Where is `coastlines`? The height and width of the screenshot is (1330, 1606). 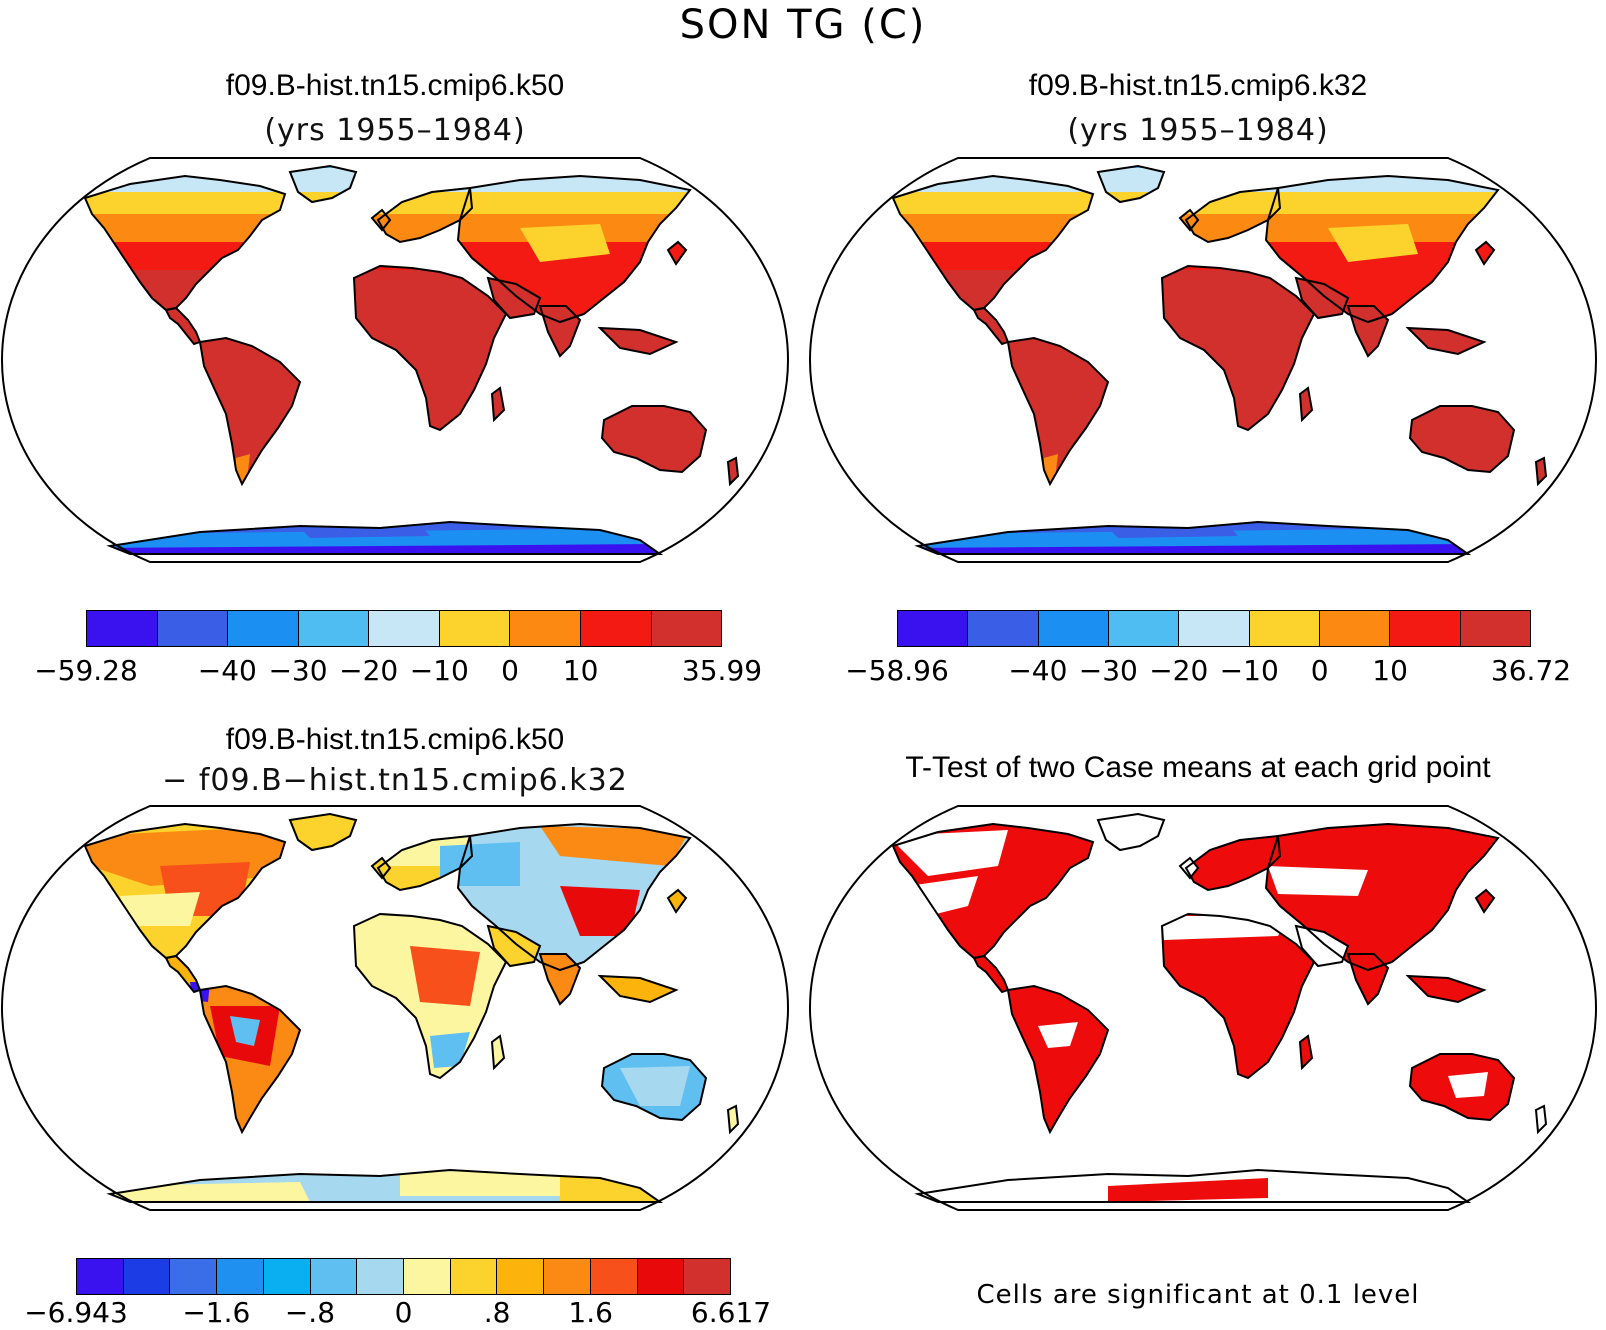 coastlines is located at coordinates (411, 359).